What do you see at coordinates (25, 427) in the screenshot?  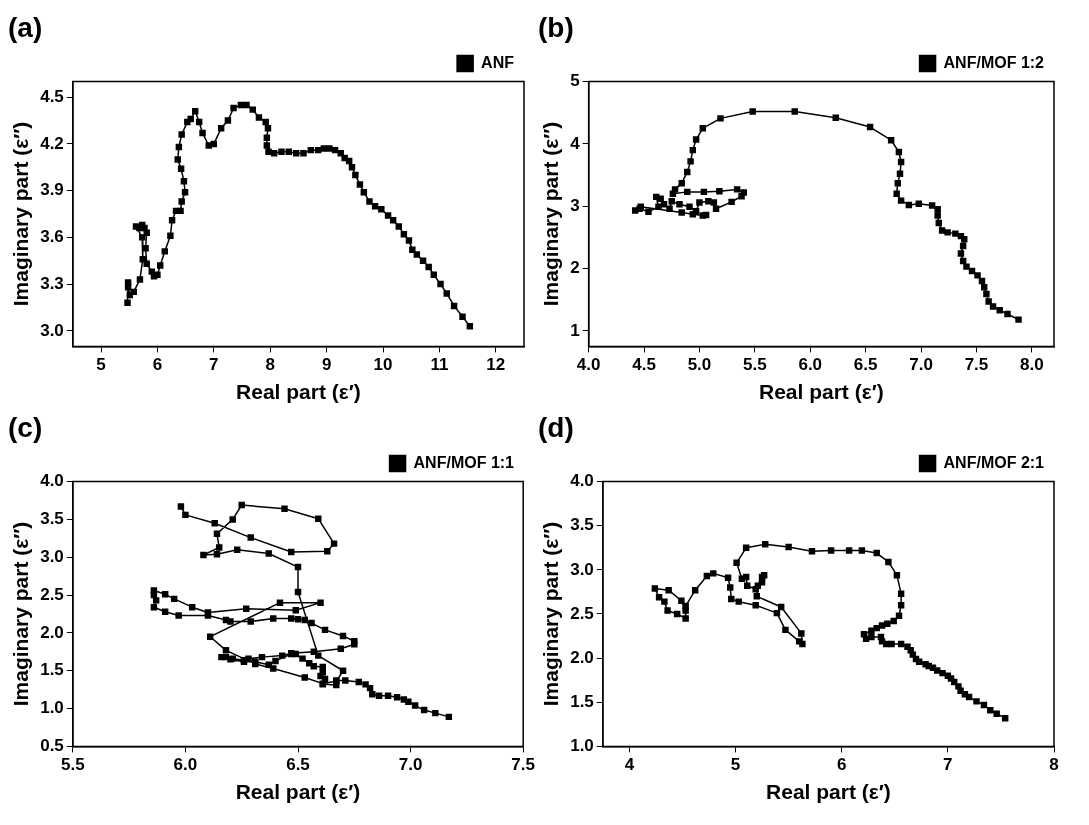 I see `chart-title: (c)` at bounding box center [25, 427].